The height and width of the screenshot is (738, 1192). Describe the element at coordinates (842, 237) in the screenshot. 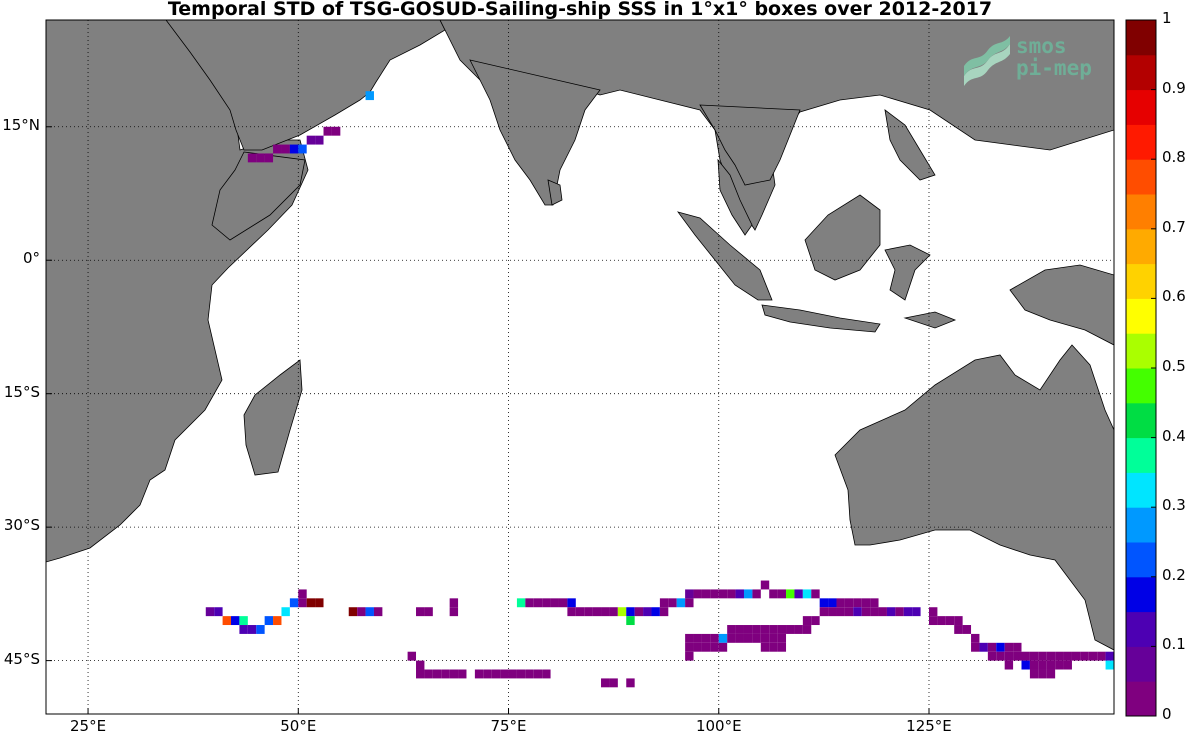

I see `land-borneo` at that location.